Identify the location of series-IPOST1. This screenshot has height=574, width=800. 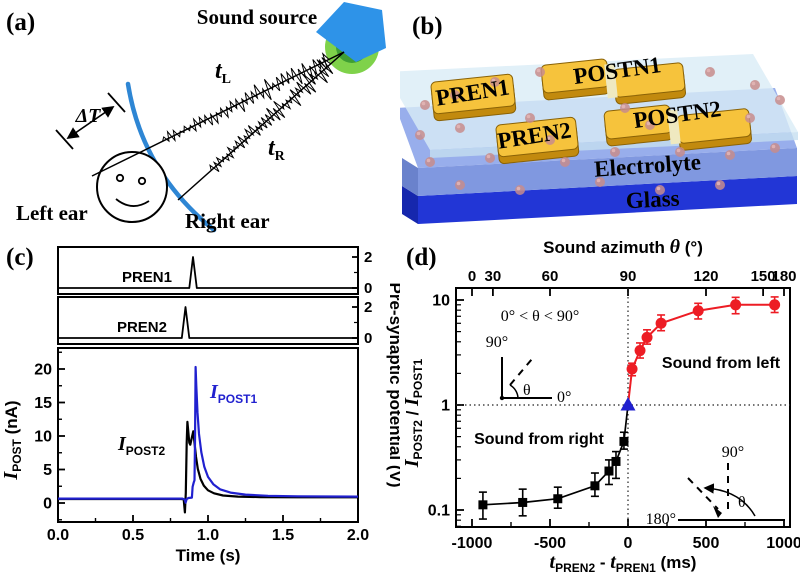
(208, 434).